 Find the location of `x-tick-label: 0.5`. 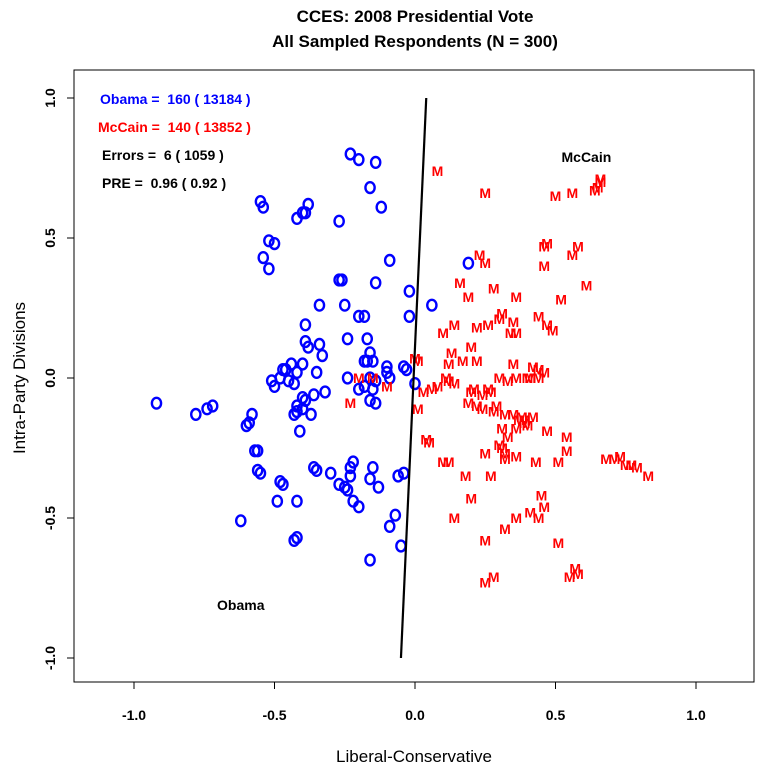

x-tick-label: 0.5 is located at coordinates (556, 715).